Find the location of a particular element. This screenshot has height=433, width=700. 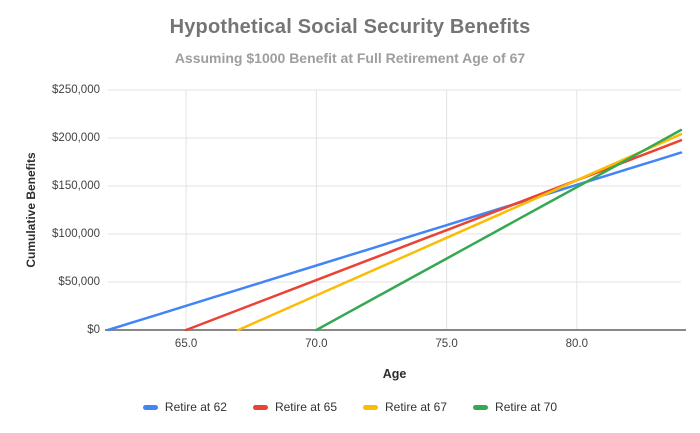

legend-label: Retire at 65 is located at coordinates (305, 407).